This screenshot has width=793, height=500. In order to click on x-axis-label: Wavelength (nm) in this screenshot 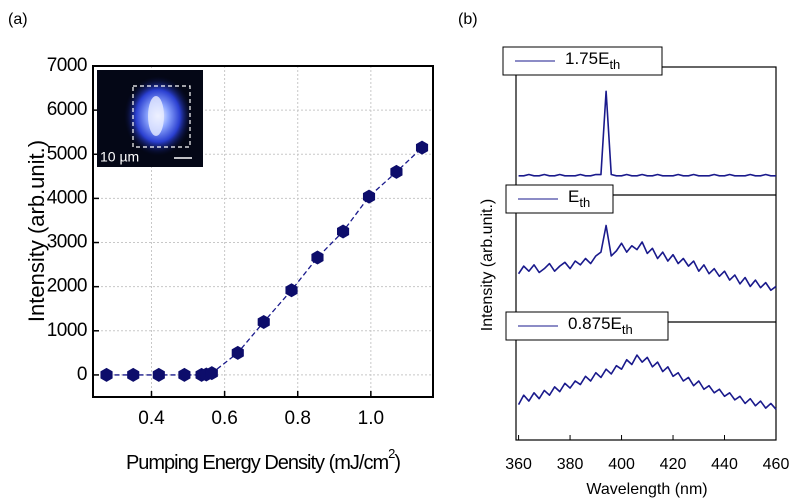, I will do `click(646, 489)`.